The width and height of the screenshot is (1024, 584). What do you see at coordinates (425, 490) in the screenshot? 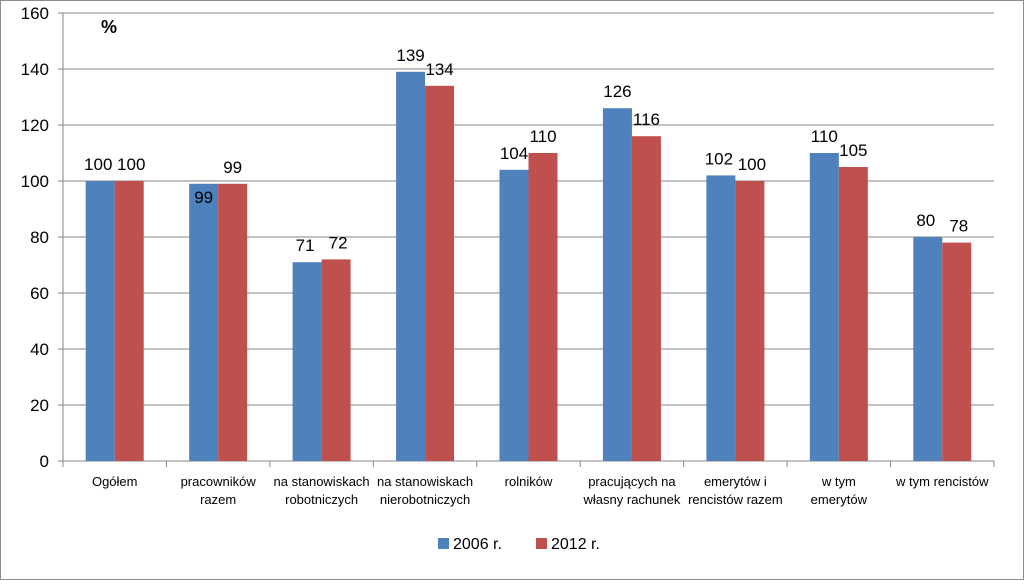
I see `x-tick-label: na stanowiskach nierobotniczych` at bounding box center [425, 490].